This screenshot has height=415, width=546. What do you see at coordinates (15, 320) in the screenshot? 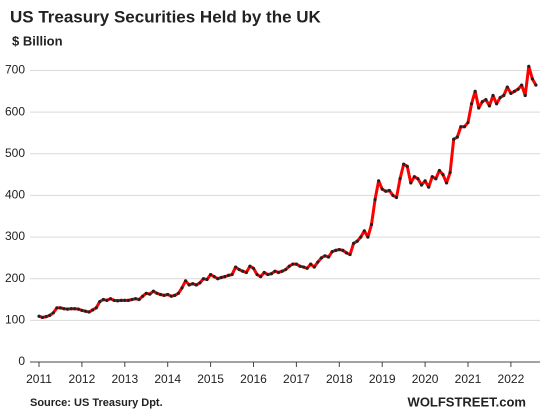
I see `y-tick-label: 100` at bounding box center [15, 320].